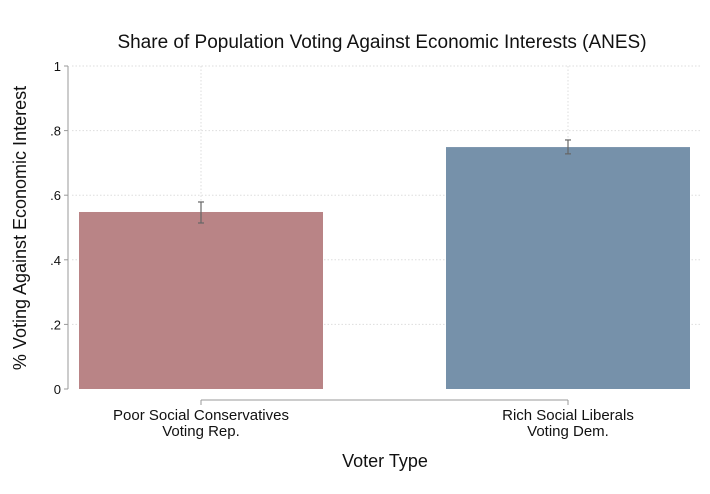  What do you see at coordinates (20, 228) in the screenshot?
I see `y-axis-label: % Voting Against Economic Interest` at bounding box center [20, 228].